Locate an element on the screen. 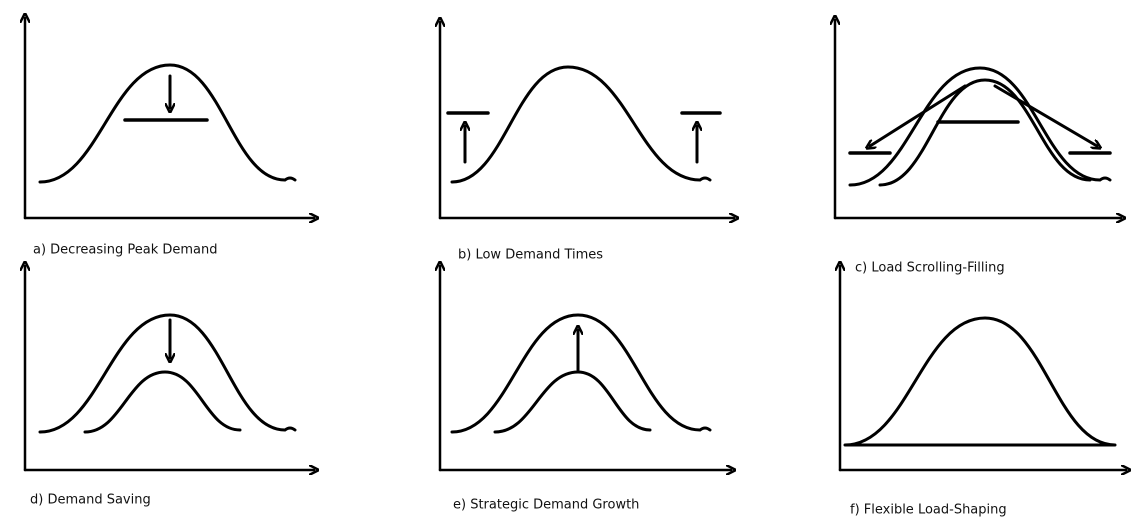 The height and width of the screenshot is (520, 1131). caption: a) Decreasing Peak Demand is located at coordinates (125, 250).